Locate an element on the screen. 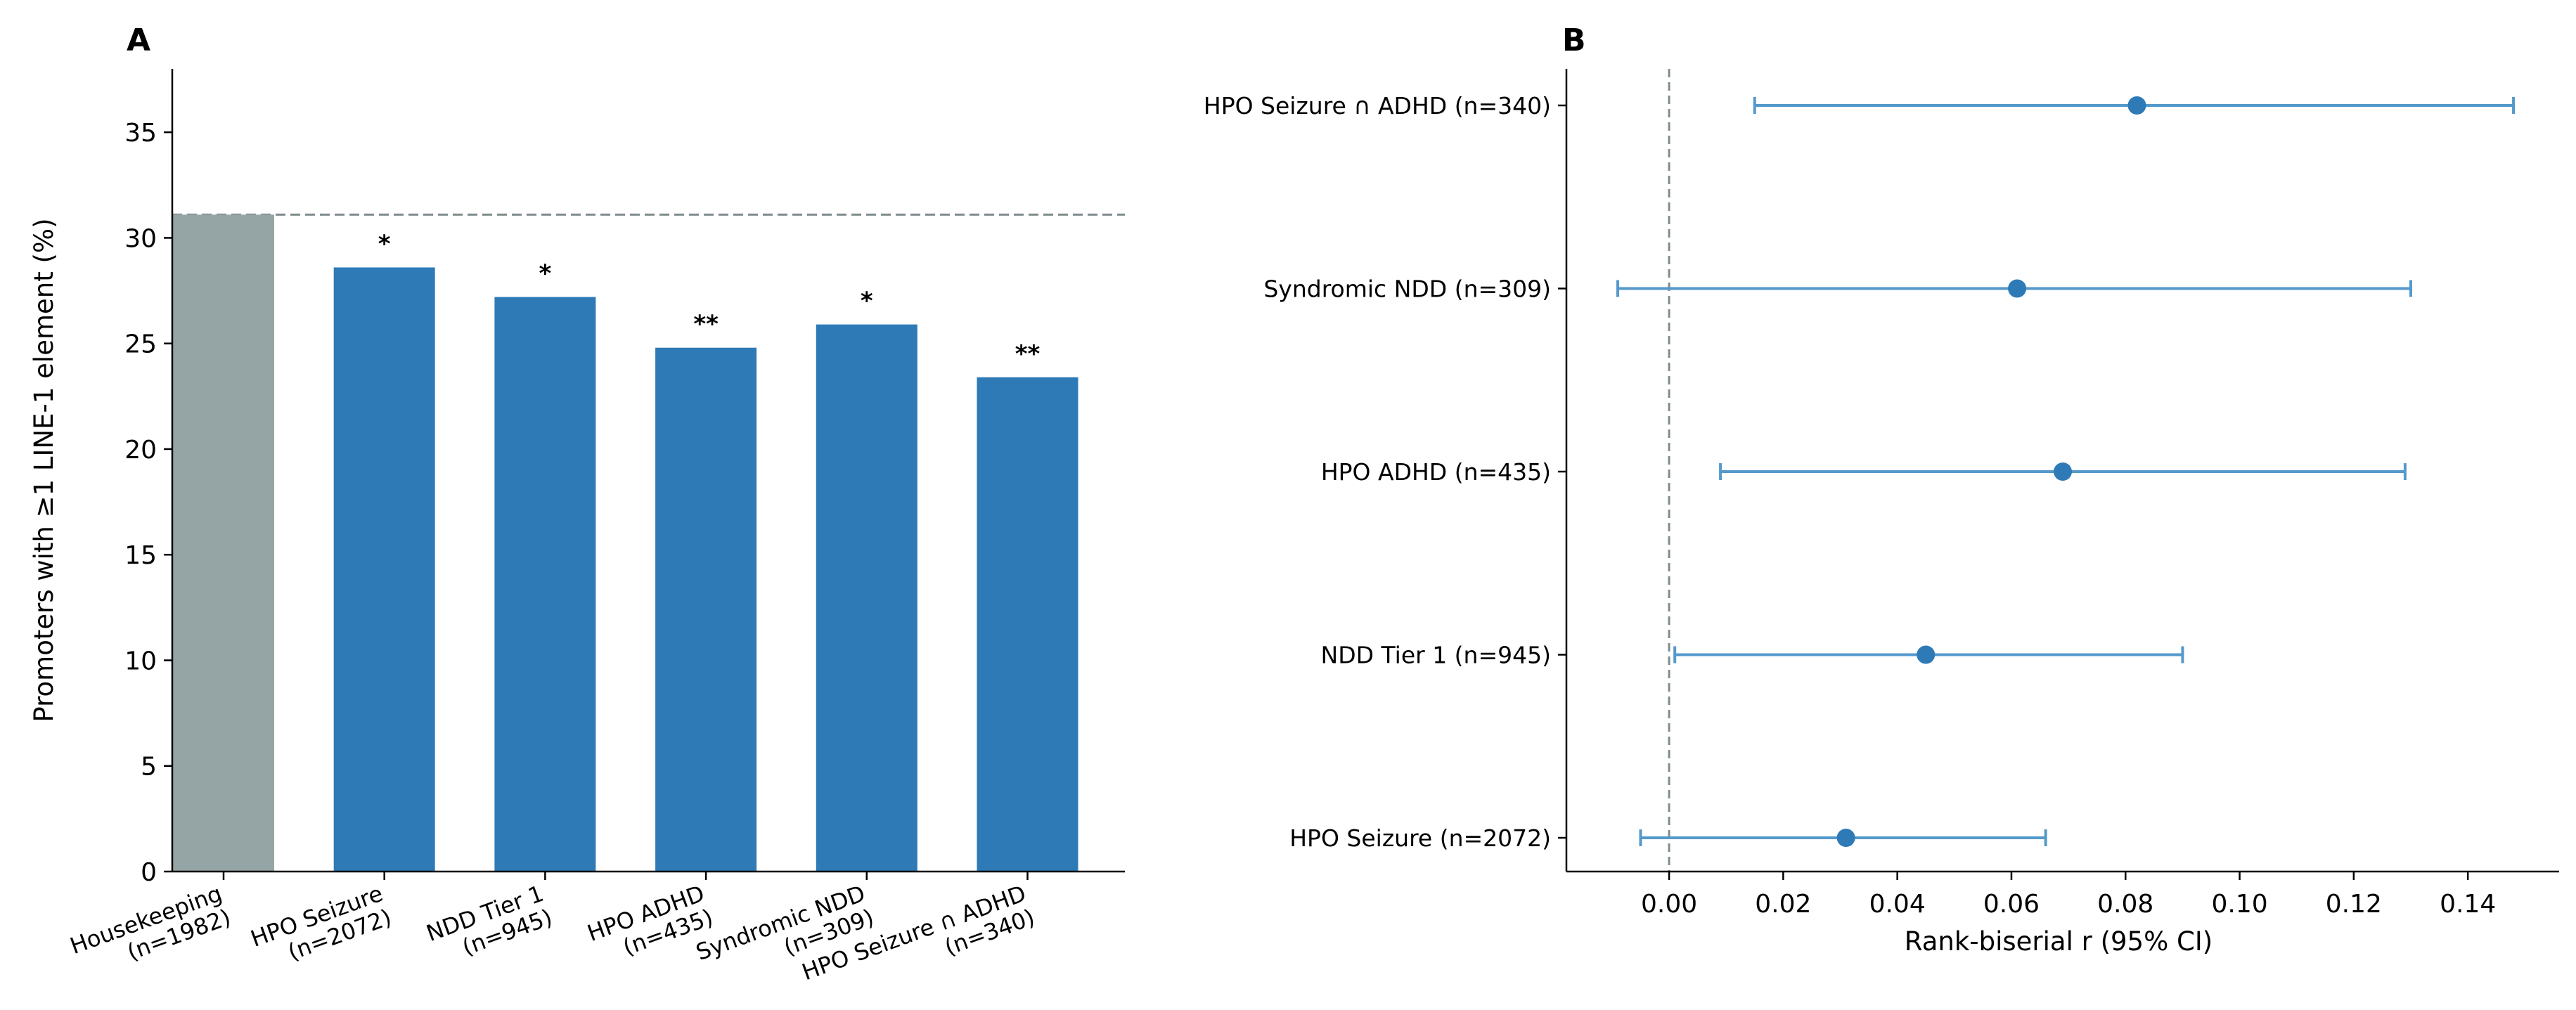  x-tick-label: 0.12 is located at coordinates (2354, 904).